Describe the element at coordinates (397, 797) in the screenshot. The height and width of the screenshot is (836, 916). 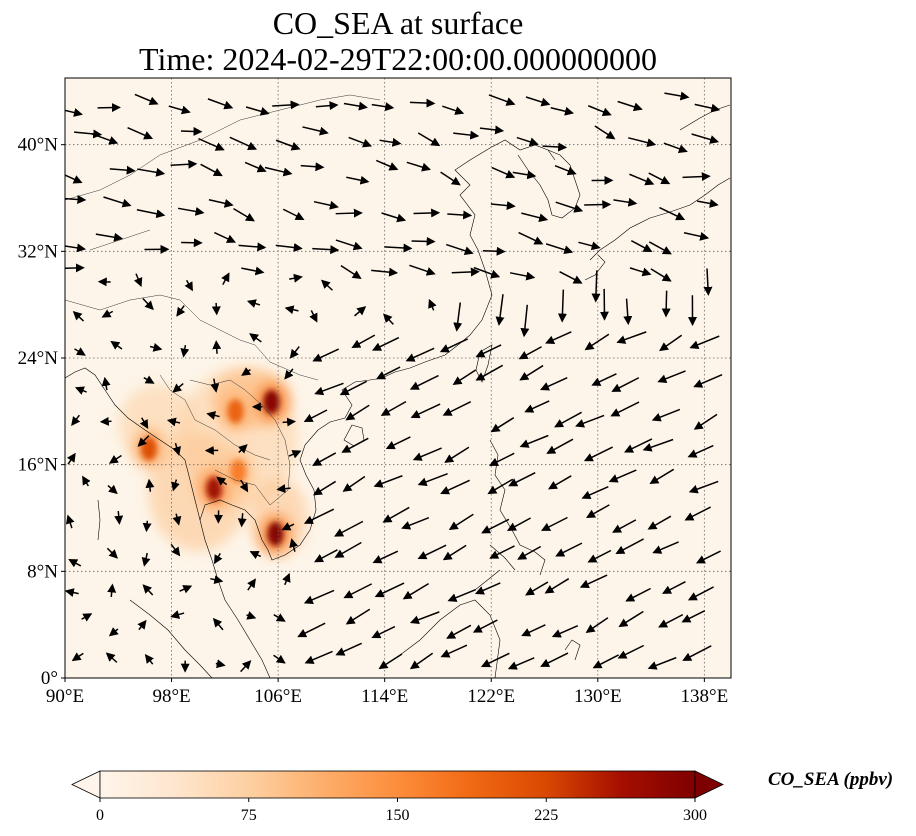
I see `colorbar: 0 75 150 225 300` at that location.